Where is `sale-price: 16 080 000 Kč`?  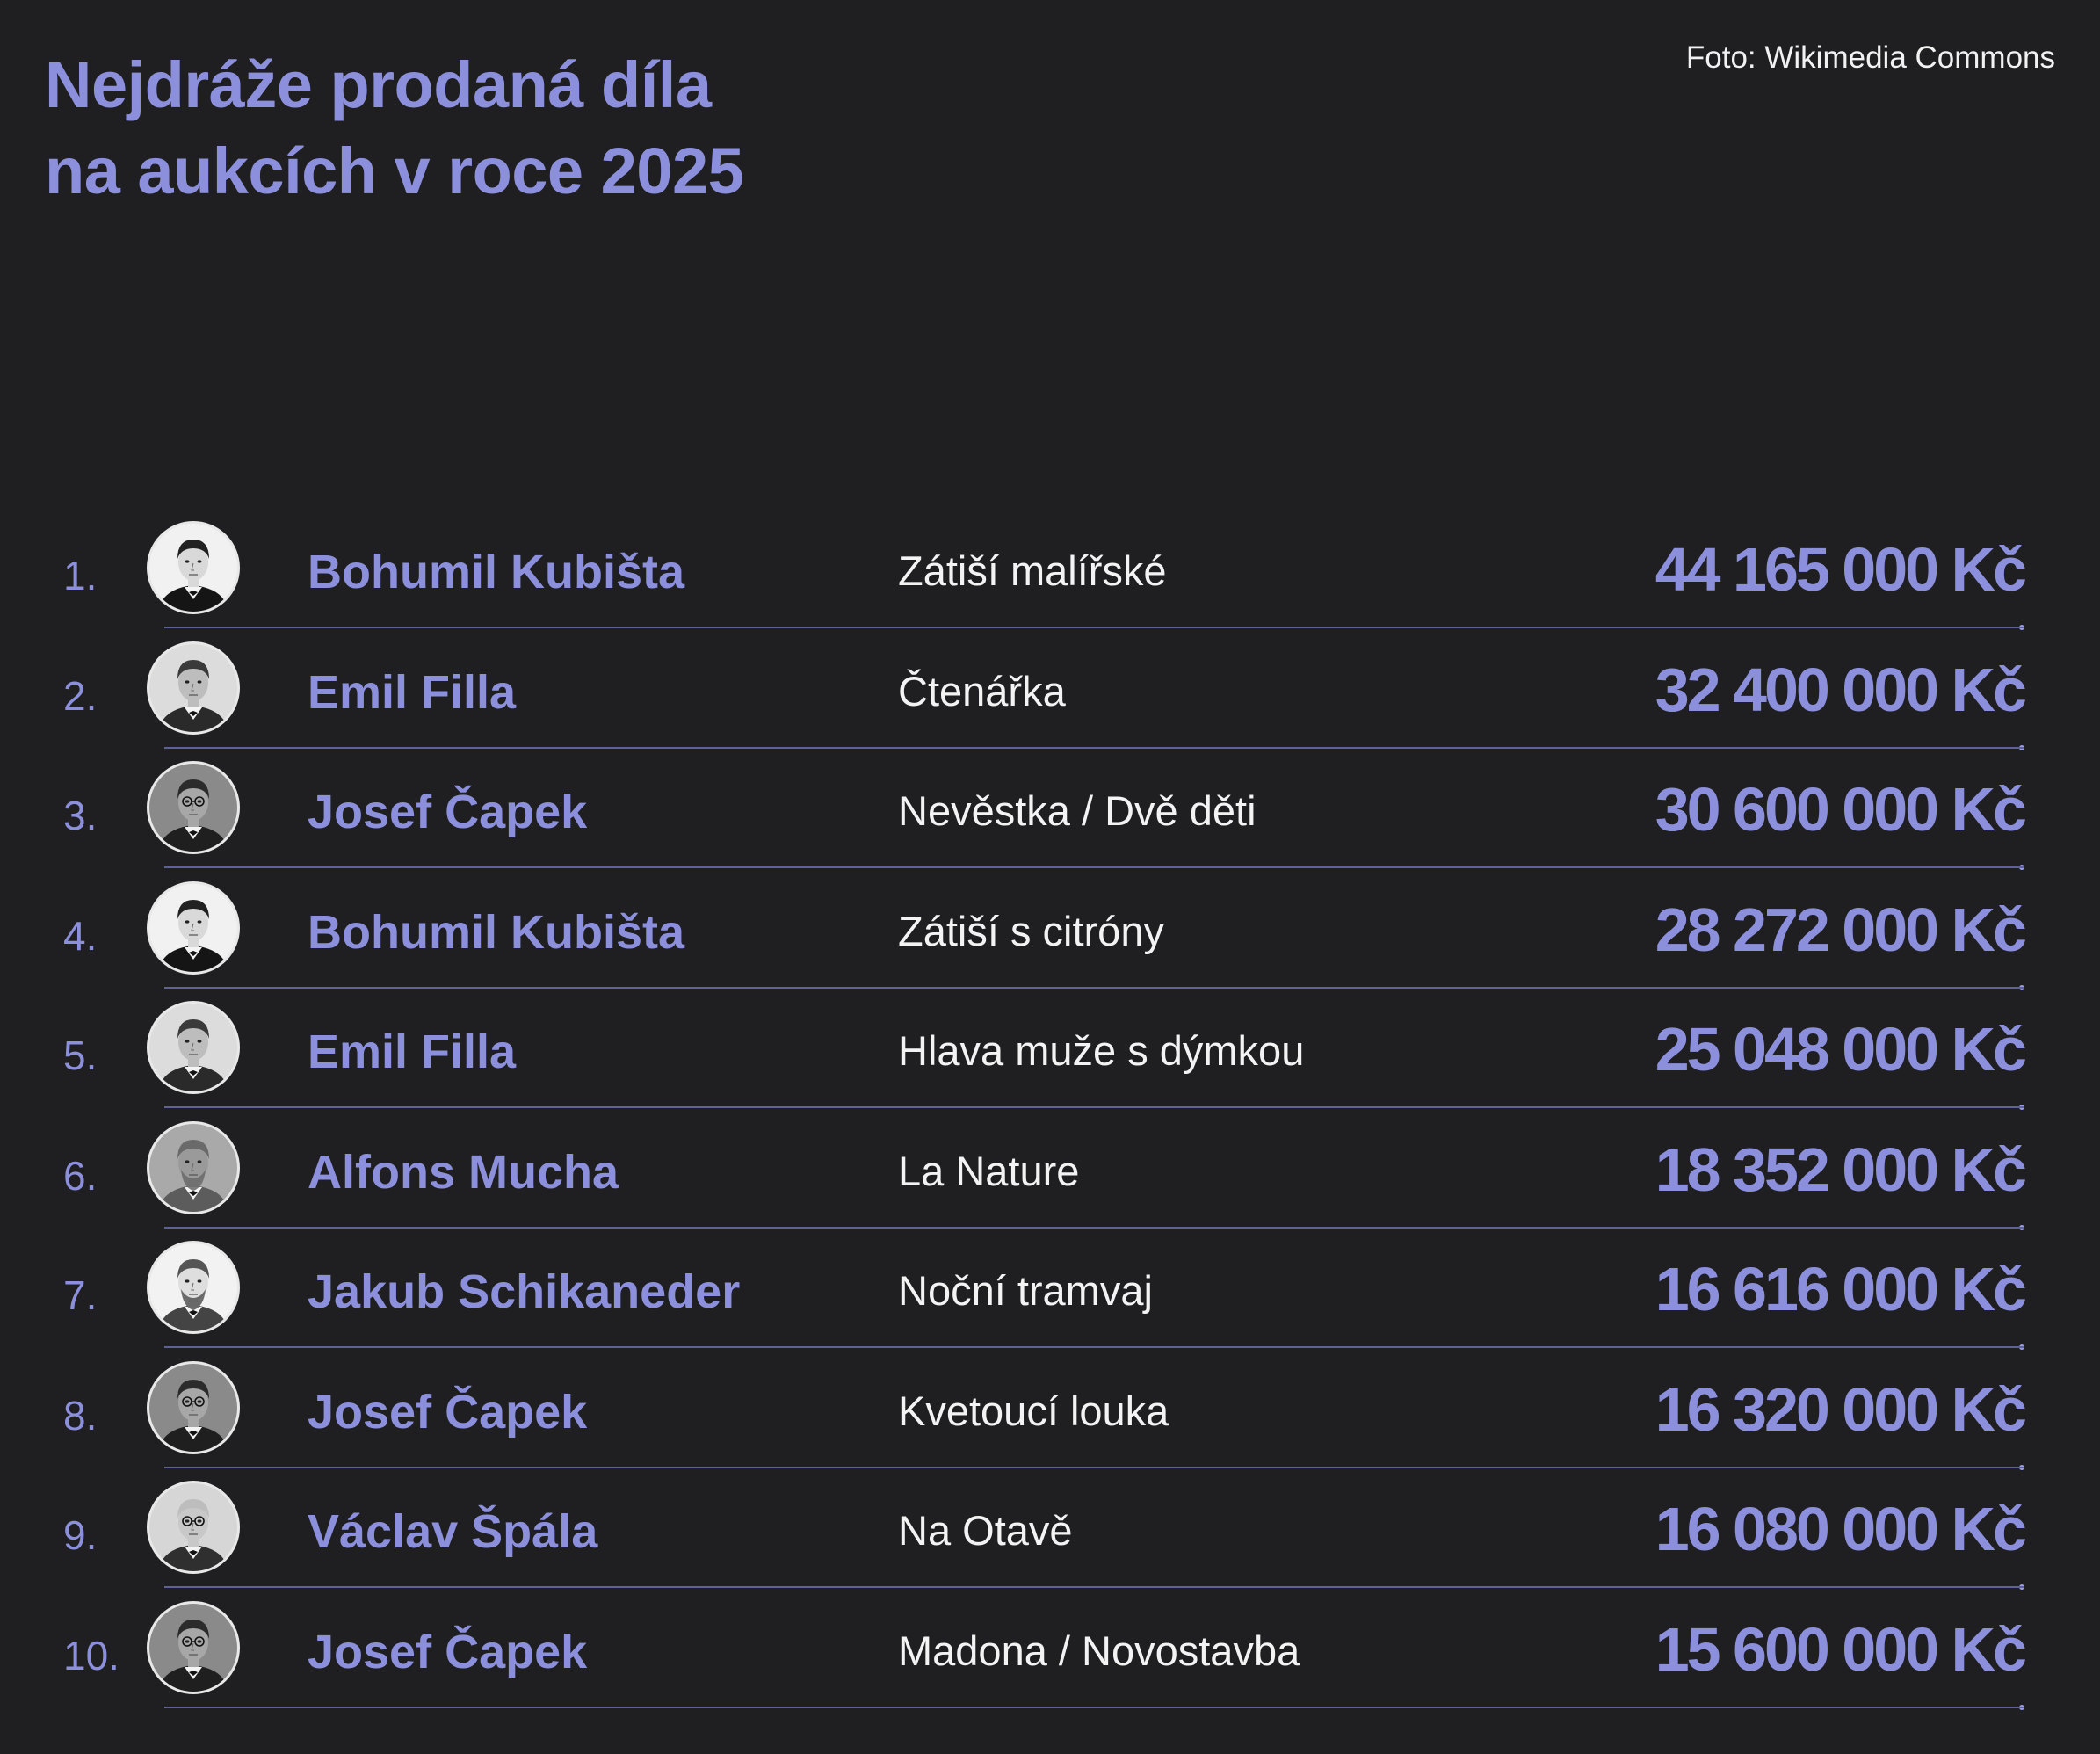 sale-price: 16 080 000 Kč is located at coordinates (1841, 1529).